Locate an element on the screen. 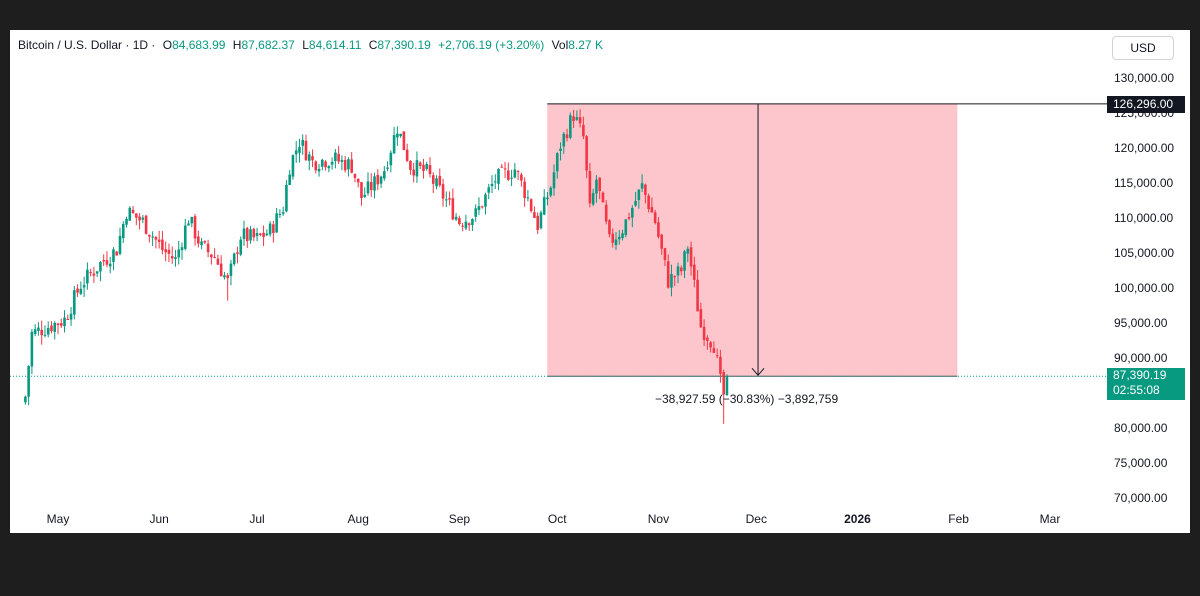 The image size is (1200, 596). low-key: L is located at coordinates (305, 45).